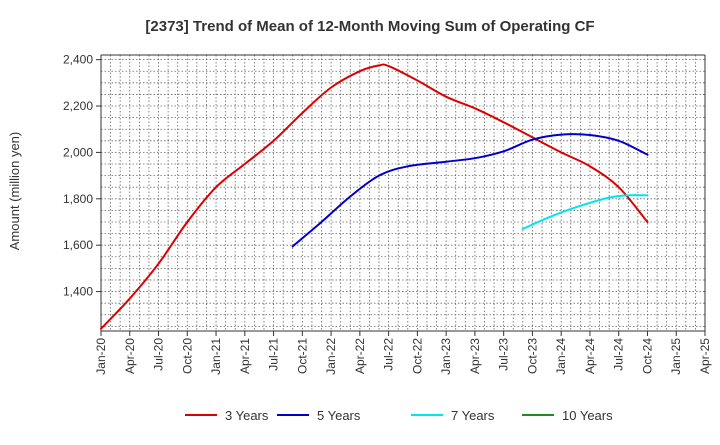 The width and height of the screenshot is (720, 445). I want to click on x-tick-label: Oct-24, so click(647, 356).